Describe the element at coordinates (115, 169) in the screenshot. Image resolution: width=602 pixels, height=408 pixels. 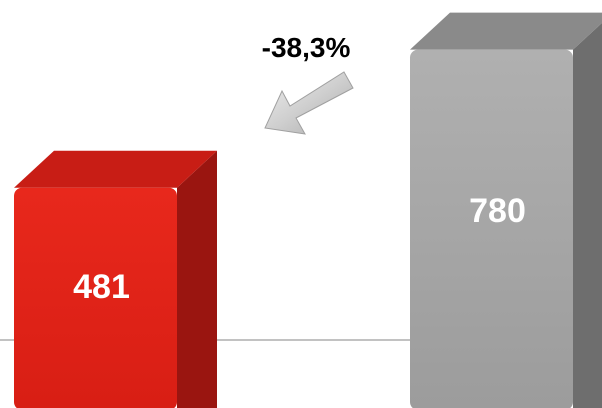
I see `bar-481-top` at that location.